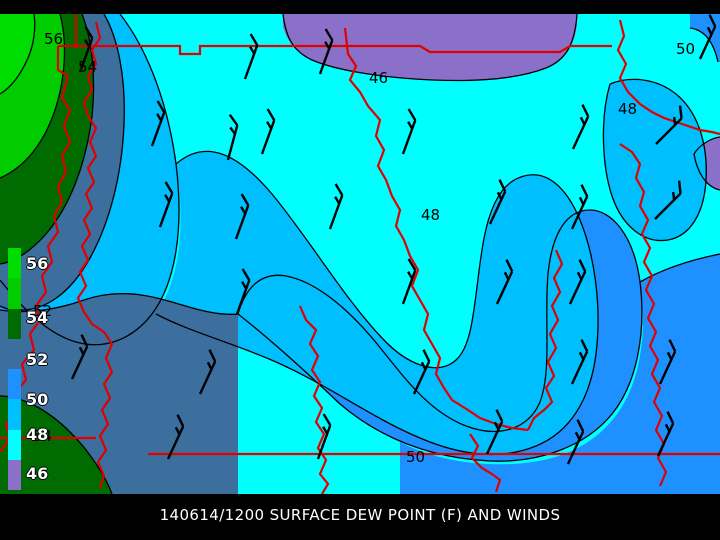 The image size is (720, 540). What do you see at coordinates (37, 399) in the screenshot?
I see `colorbar-label-50: 50` at bounding box center [37, 399].